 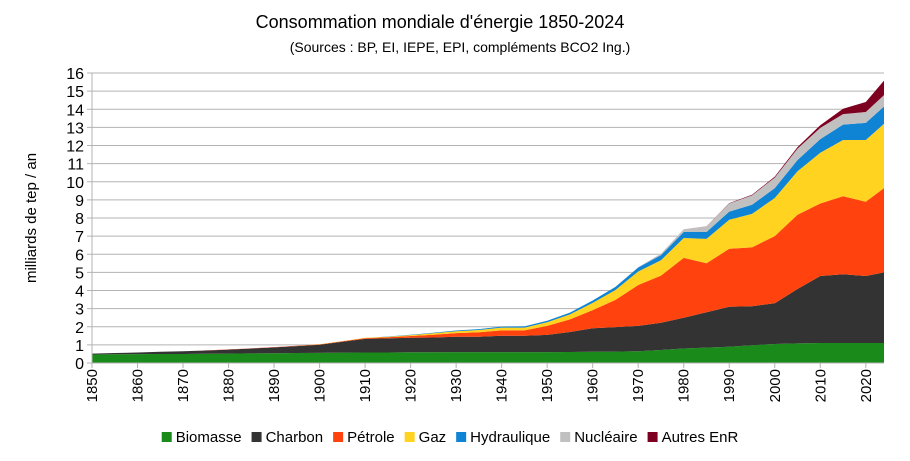 I want to click on y-tick-label: 4, so click(x=79, y=292).